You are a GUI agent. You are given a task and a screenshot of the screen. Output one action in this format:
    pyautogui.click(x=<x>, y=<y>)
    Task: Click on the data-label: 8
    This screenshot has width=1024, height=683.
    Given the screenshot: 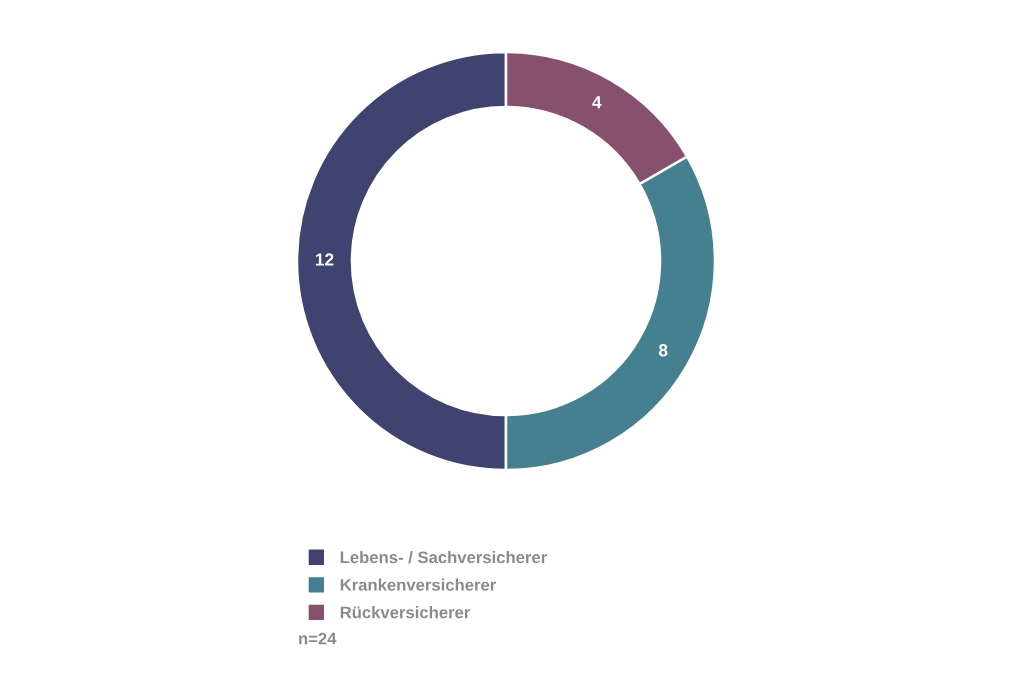 What is the action you would take?
    pyautogui.click(x=663, y=350)
    